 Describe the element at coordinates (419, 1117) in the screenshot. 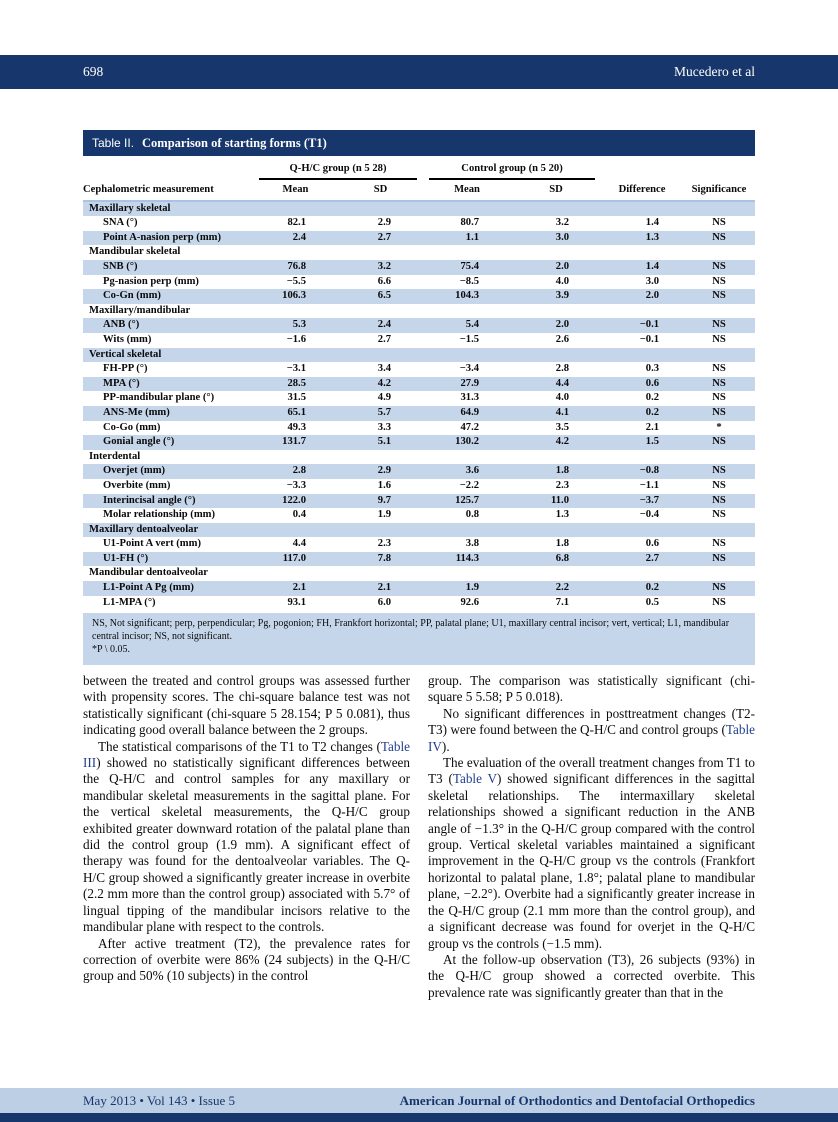

I see `footer-rule` at that location.